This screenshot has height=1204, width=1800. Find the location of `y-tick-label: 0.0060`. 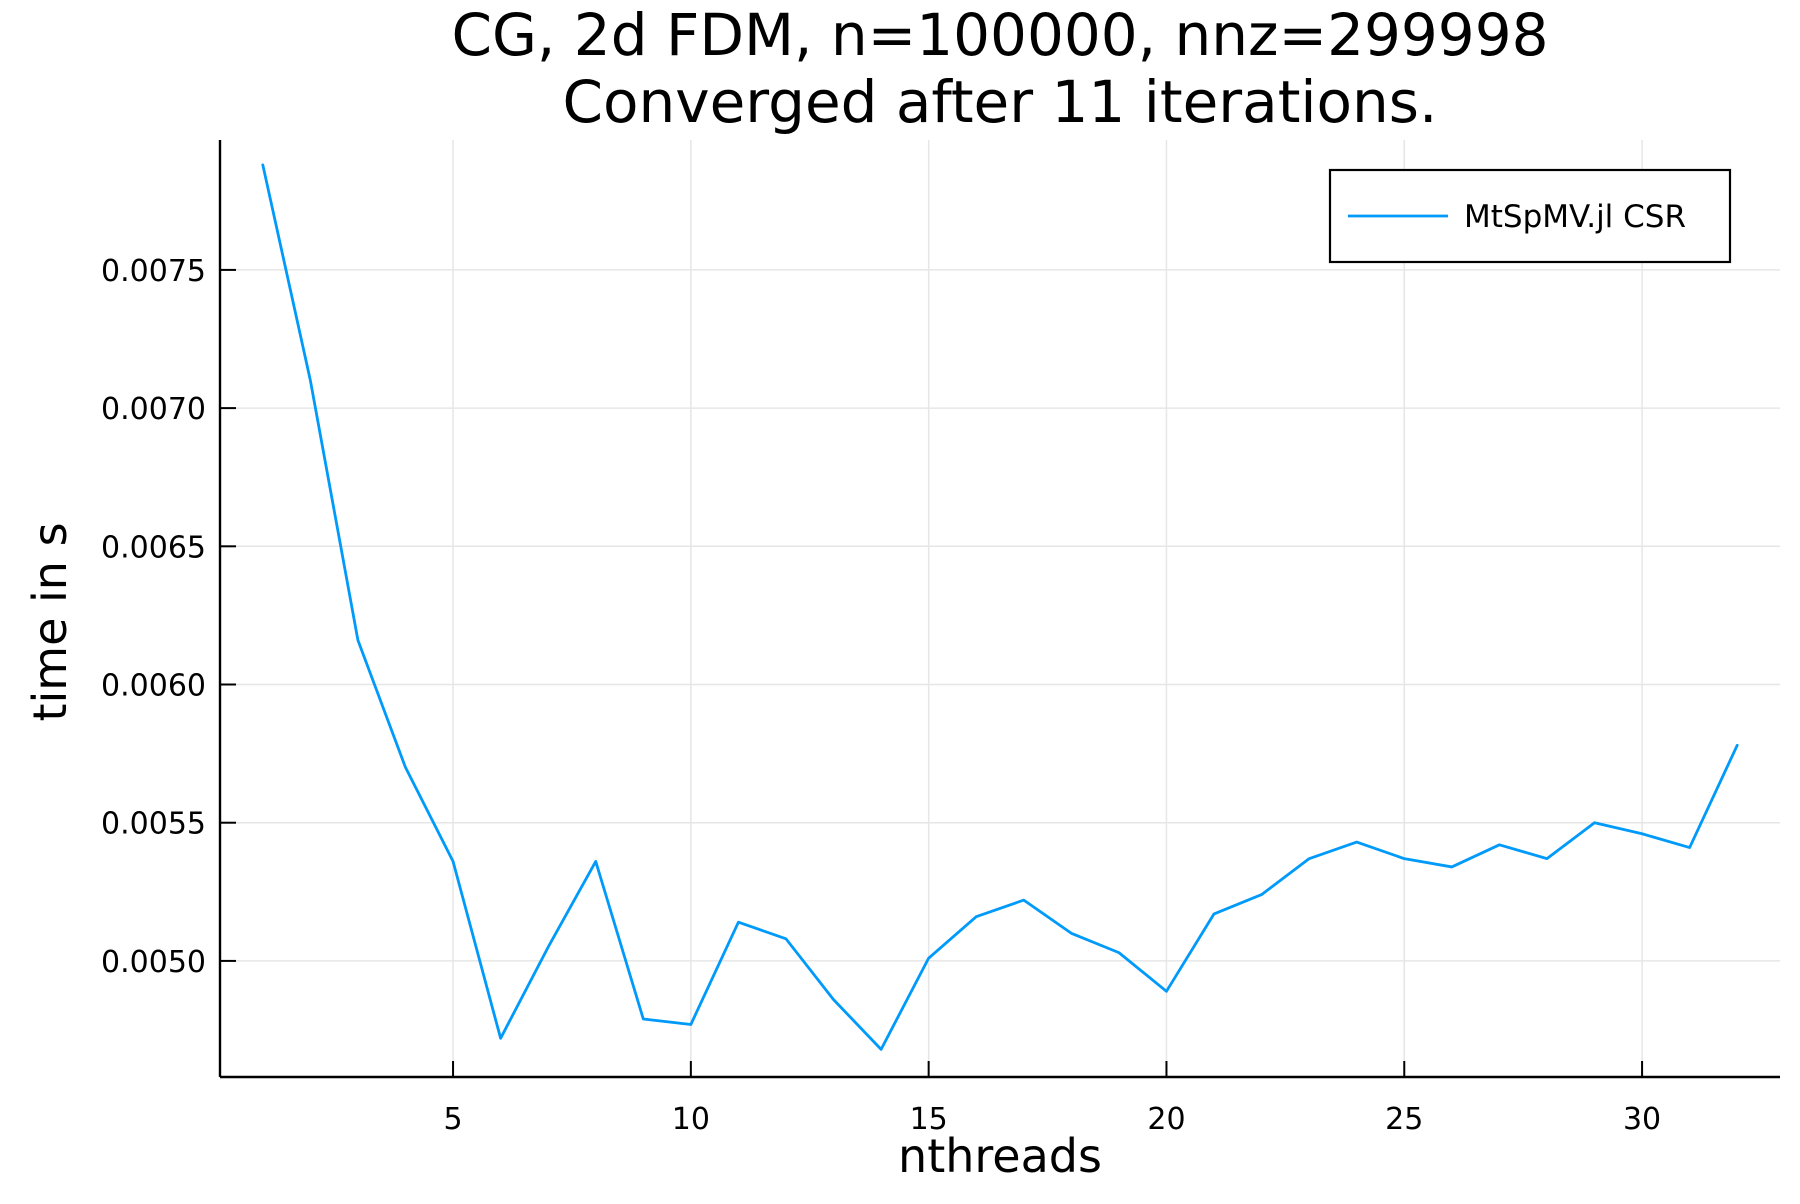

y-tick-label: 0.0060 is located at coordinates (153, 686).